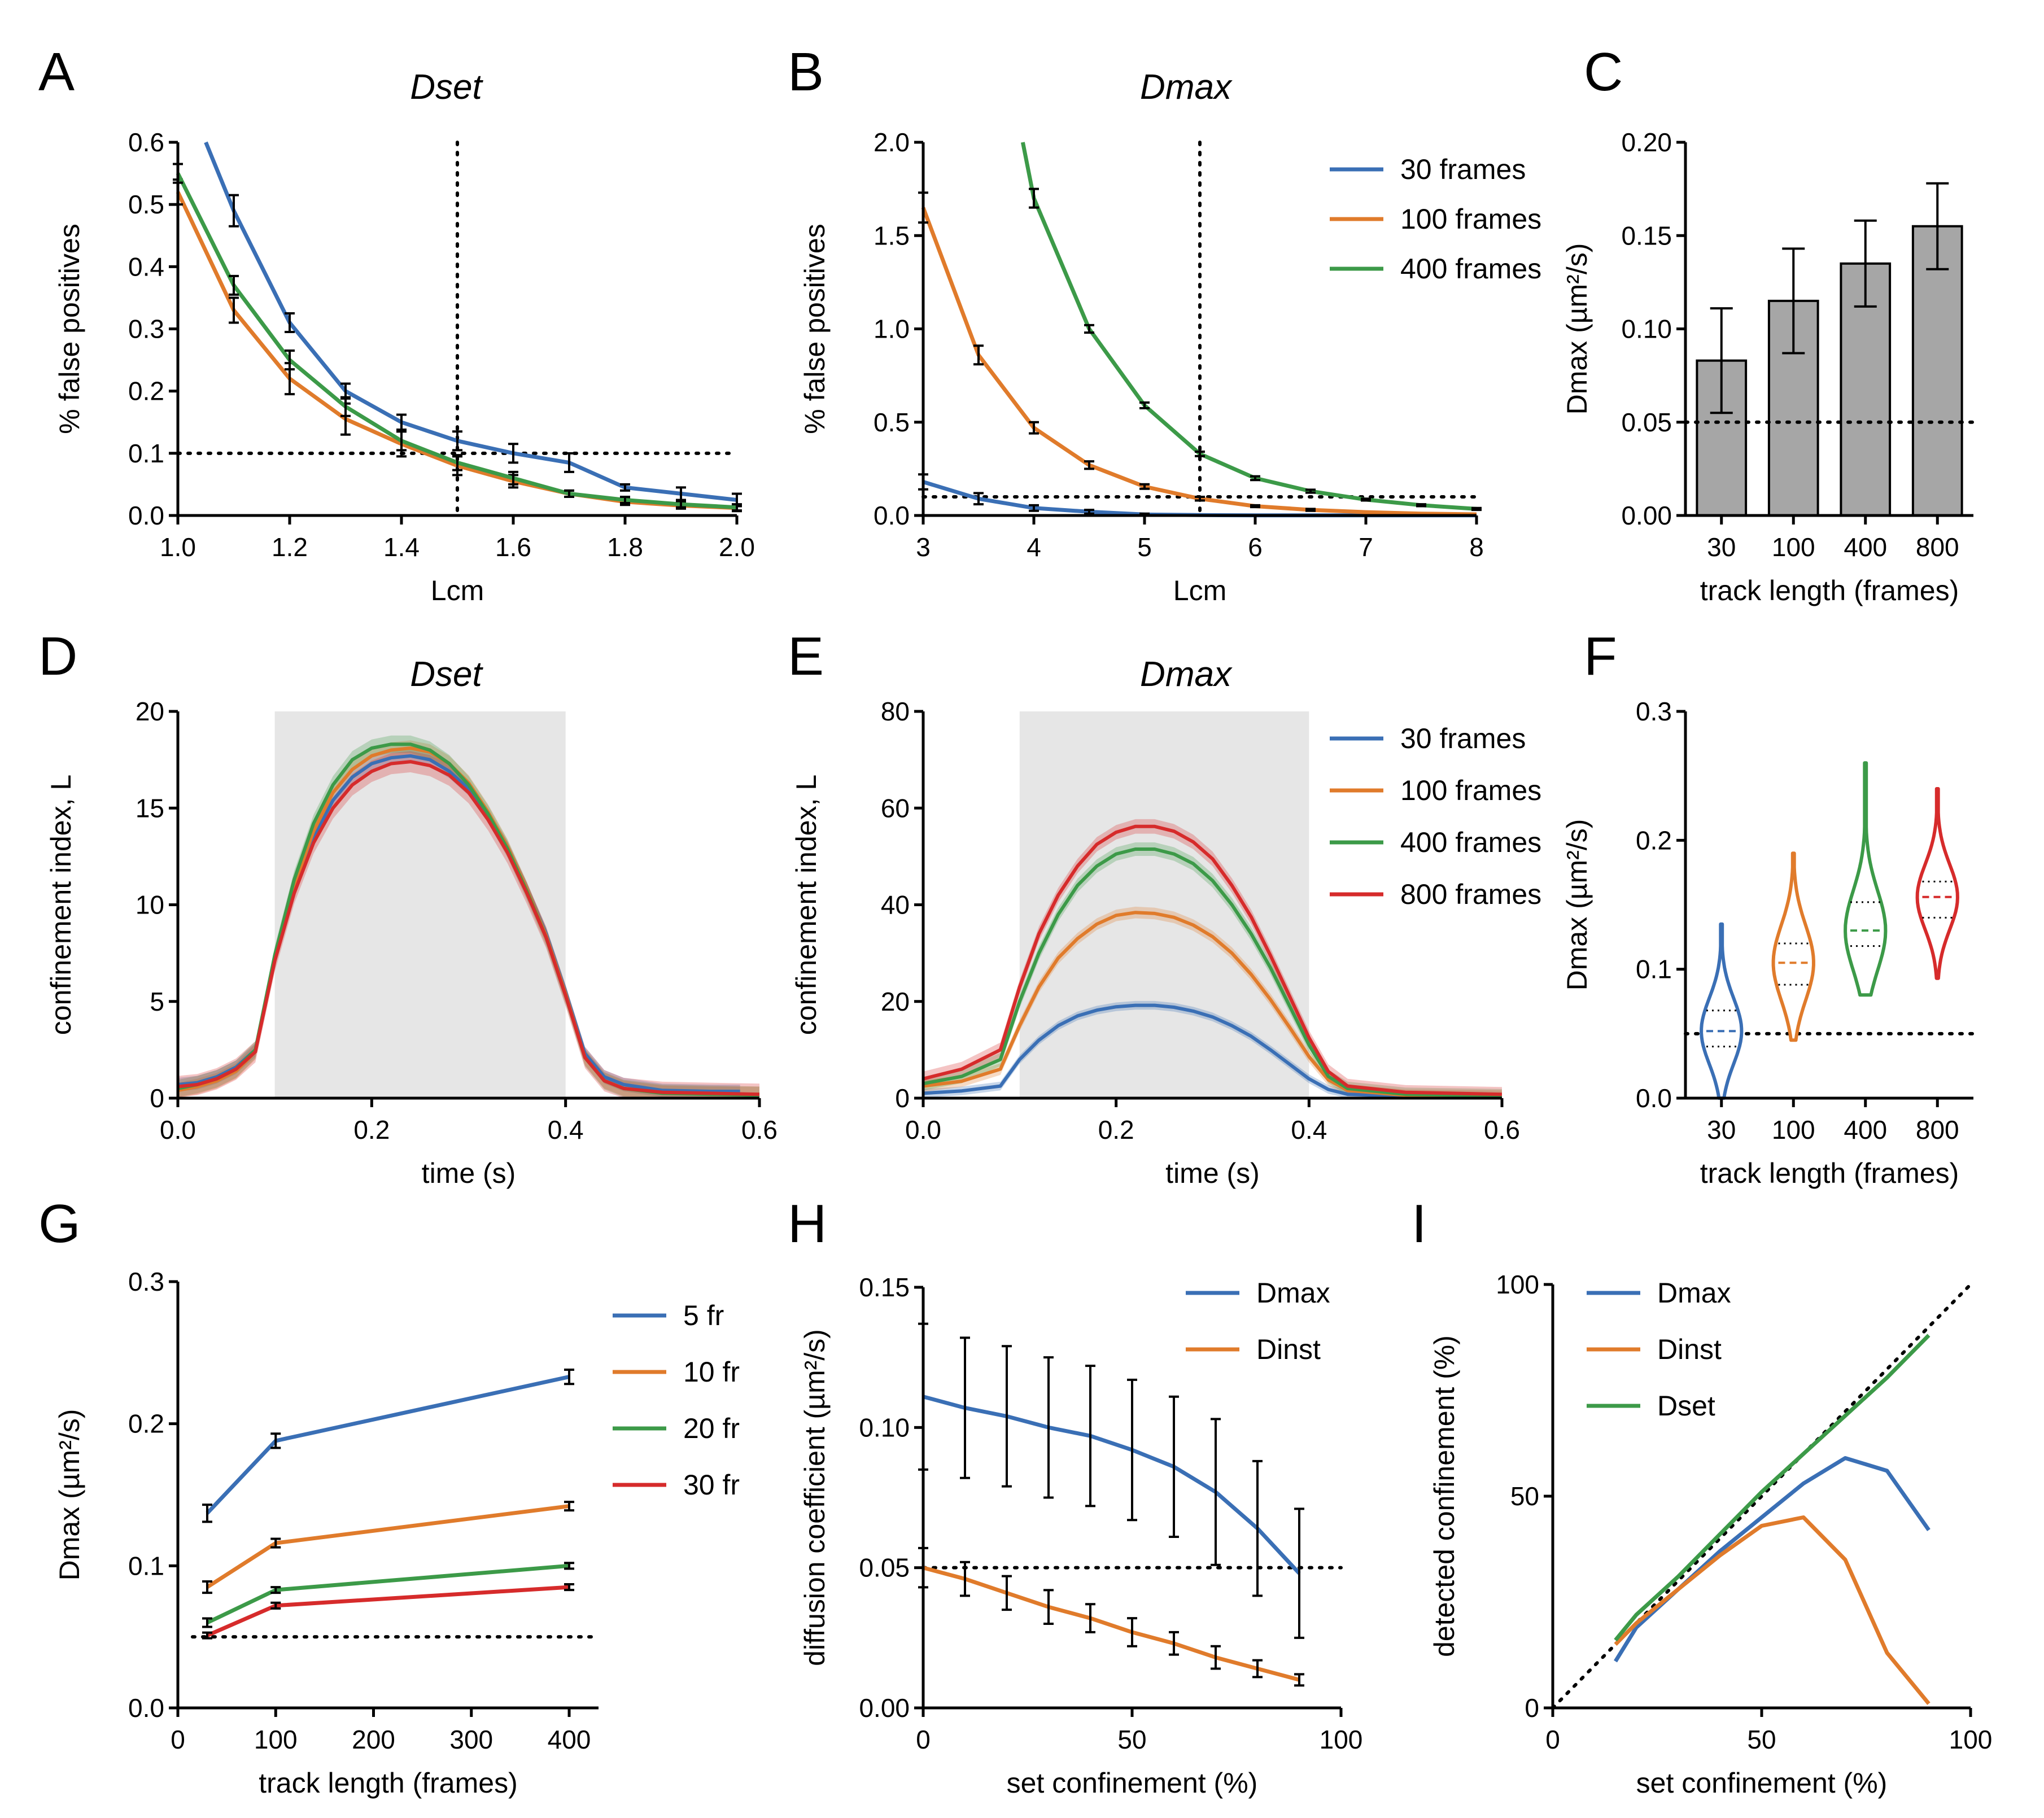 Image resolution: width=2044 pixels, height=1818 pixels. Describe the element at coordinates (1289, 1350) in the screenshot. I see `legend-label-H: Dinst` at that location.